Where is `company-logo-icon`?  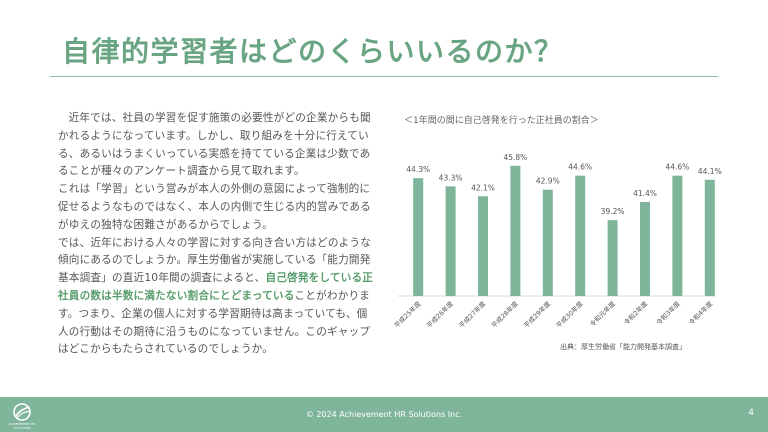
company-logo-icon is located at coordinates (22, 412).